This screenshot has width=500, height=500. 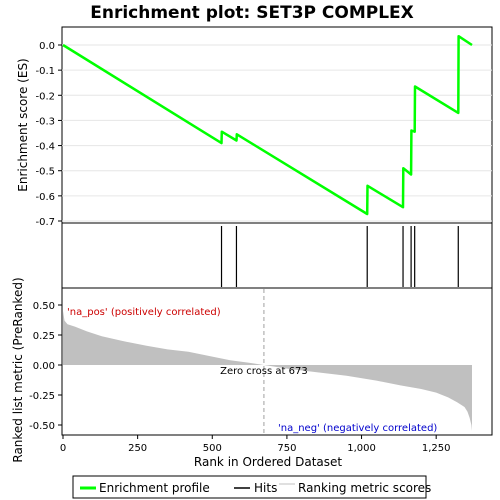 What do you see at coordinates (339, 256) in the screenshot?
I see `hits-group` at bounding box center [339, 256].